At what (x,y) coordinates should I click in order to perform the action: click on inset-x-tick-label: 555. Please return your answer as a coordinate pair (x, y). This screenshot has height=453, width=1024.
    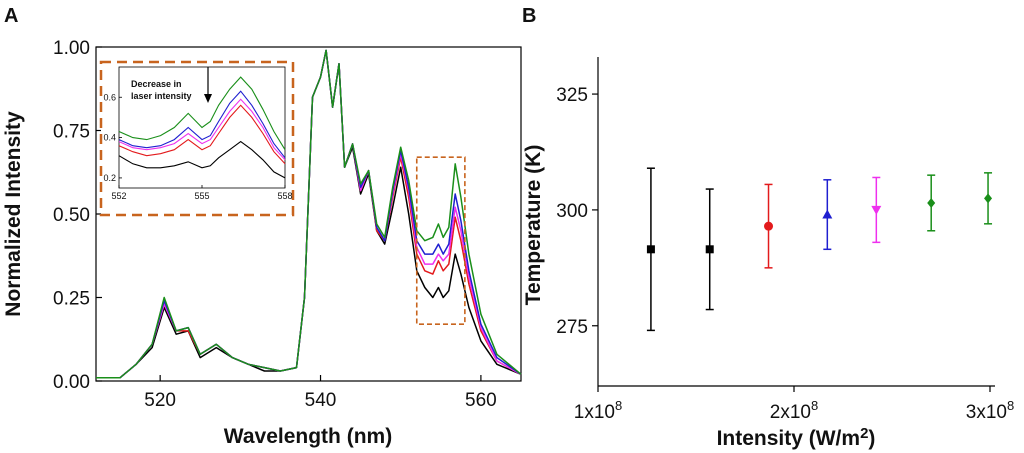
    Looking at the image, I should click on (201, 196).